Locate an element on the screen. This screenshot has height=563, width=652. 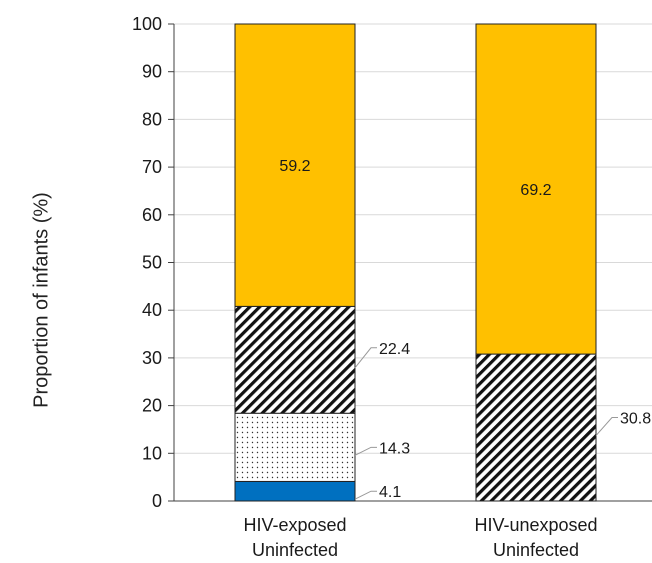
y-tick-label: 50 is located at coordinates (152, 263).